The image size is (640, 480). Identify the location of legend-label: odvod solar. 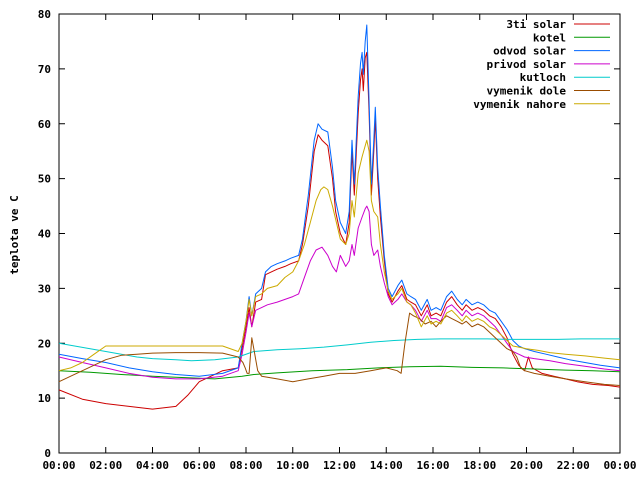
(529, 51).